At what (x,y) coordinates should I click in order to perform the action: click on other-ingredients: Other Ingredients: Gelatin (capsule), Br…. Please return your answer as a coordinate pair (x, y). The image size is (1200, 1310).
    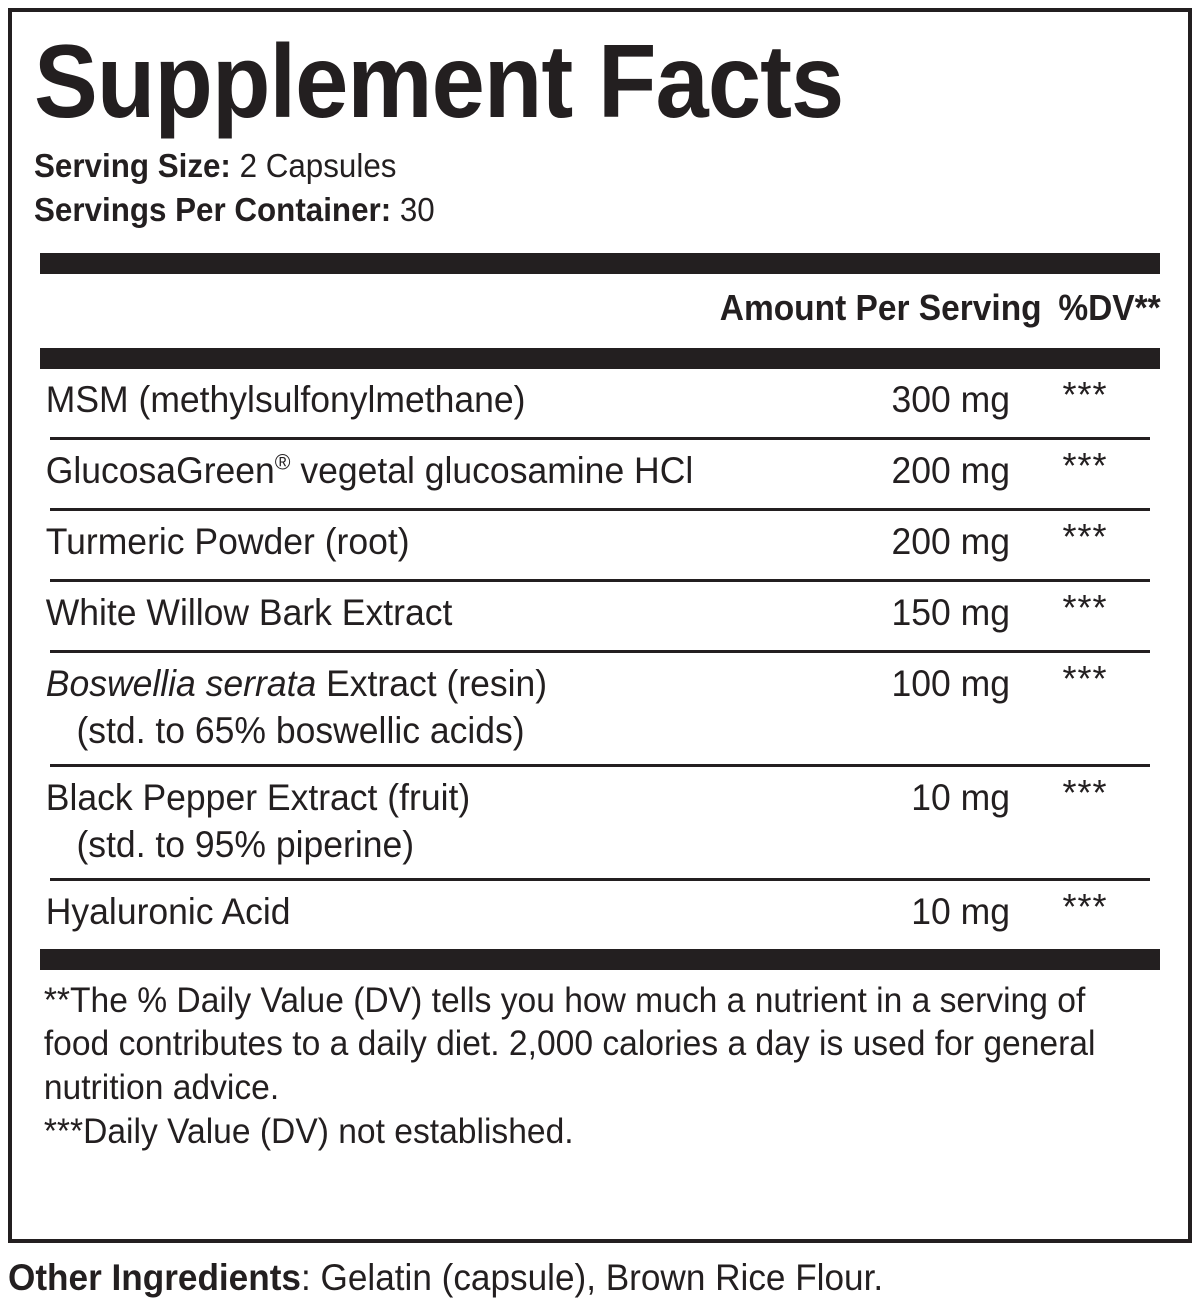
    Looking at the image, I should click on (570, 1278).